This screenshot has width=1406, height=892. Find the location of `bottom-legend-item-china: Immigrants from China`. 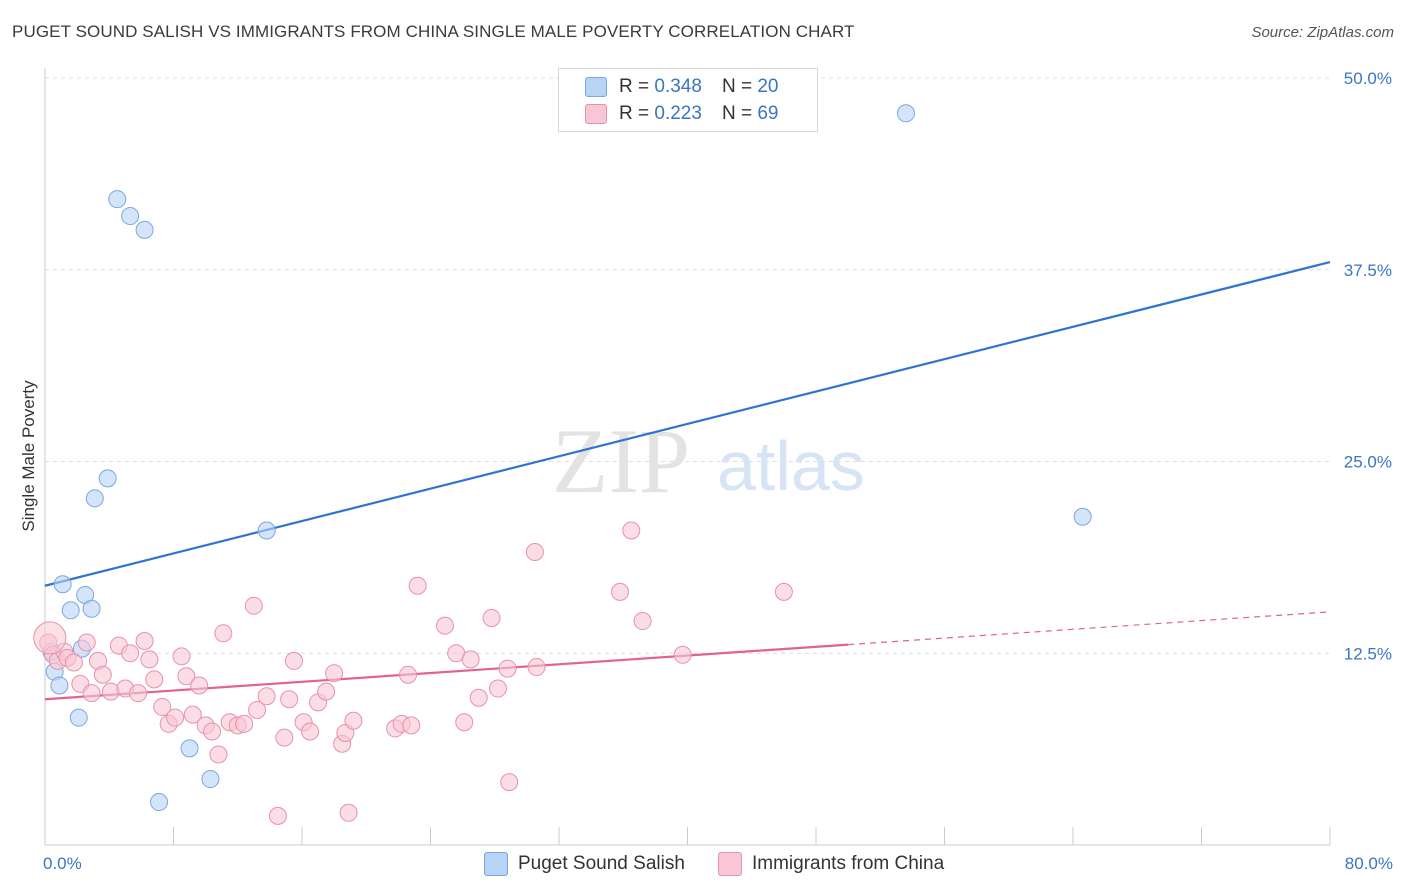

bottom-legend-item-china: Immigrants from China is located at coordinates (831, 864).